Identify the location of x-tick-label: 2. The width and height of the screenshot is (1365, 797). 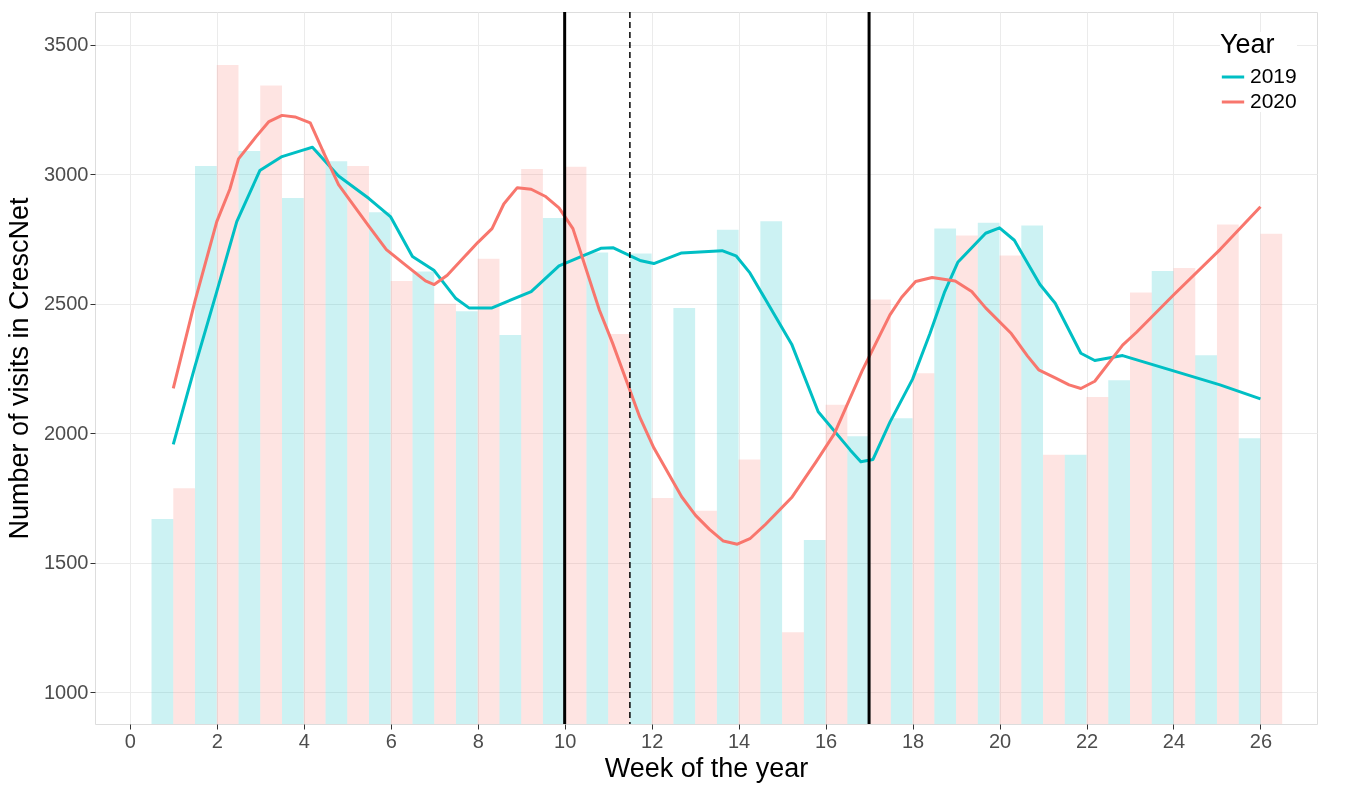
(217, 740).